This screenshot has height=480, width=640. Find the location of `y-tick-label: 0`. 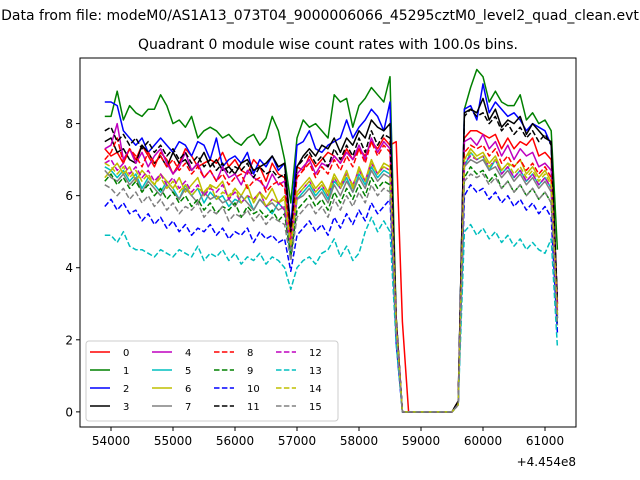

y-tick-label: 0 is located at coordinates (69, 412).